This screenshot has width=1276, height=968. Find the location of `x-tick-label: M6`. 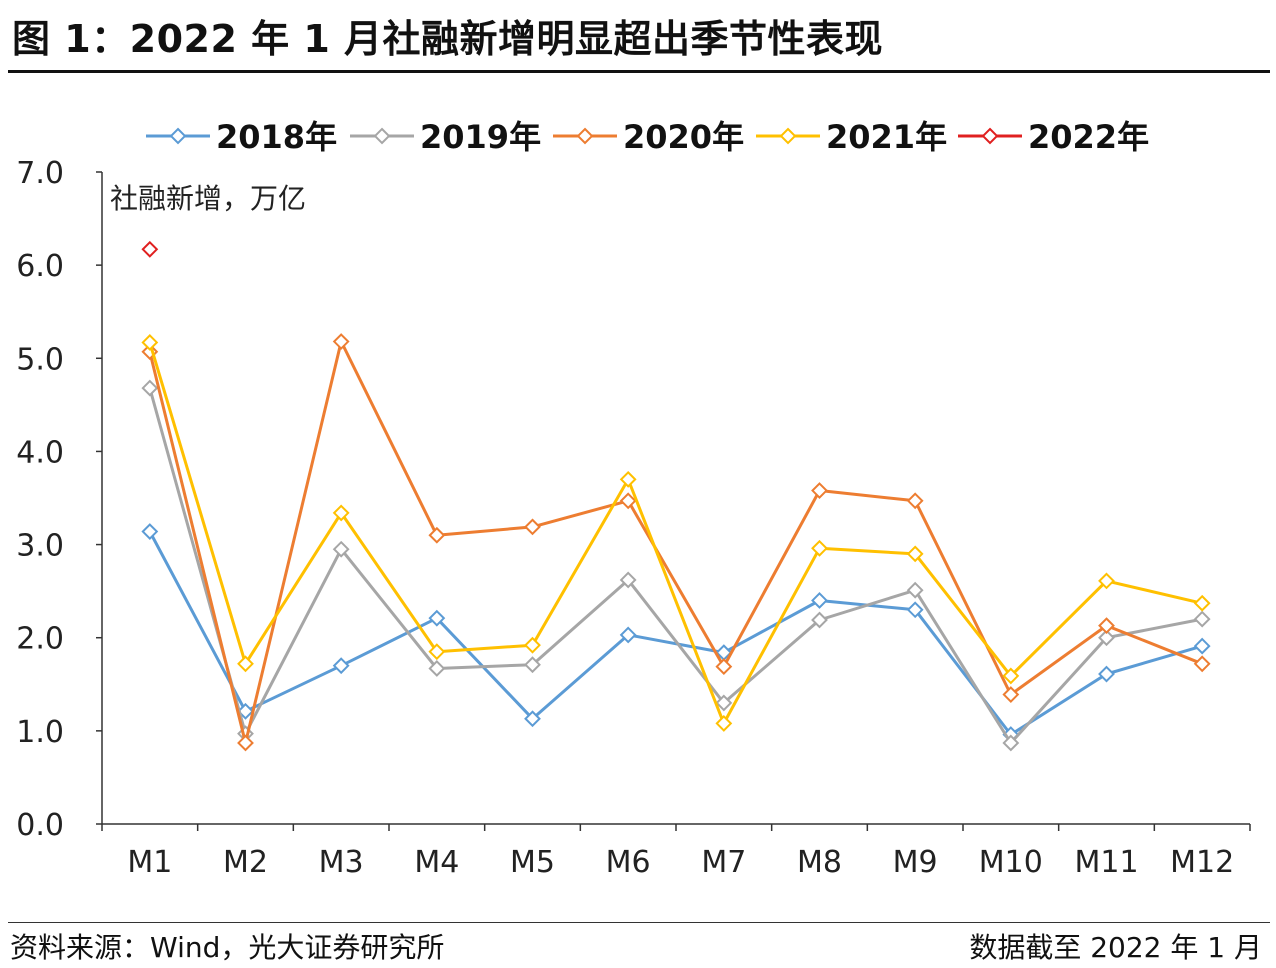

x-tick-label: M6 is located at coordinates (628, 862).